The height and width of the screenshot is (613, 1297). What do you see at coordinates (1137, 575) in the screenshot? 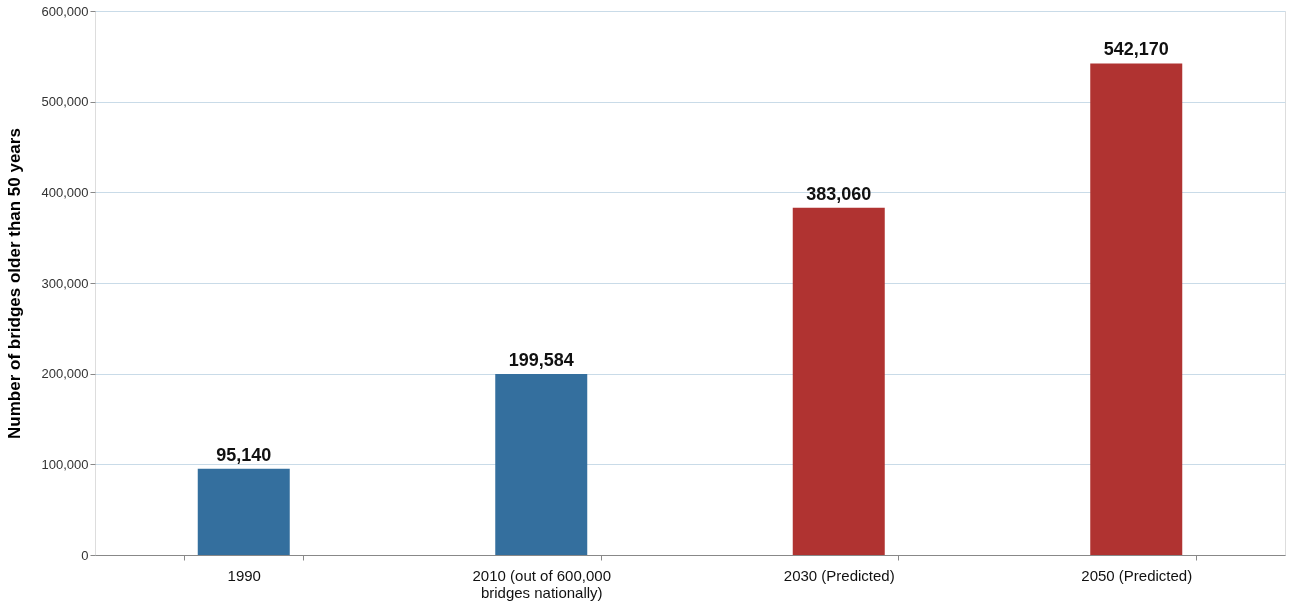
I see `x-tick-label: 2050 (Predicted)` at bounding box center [1137, 575].